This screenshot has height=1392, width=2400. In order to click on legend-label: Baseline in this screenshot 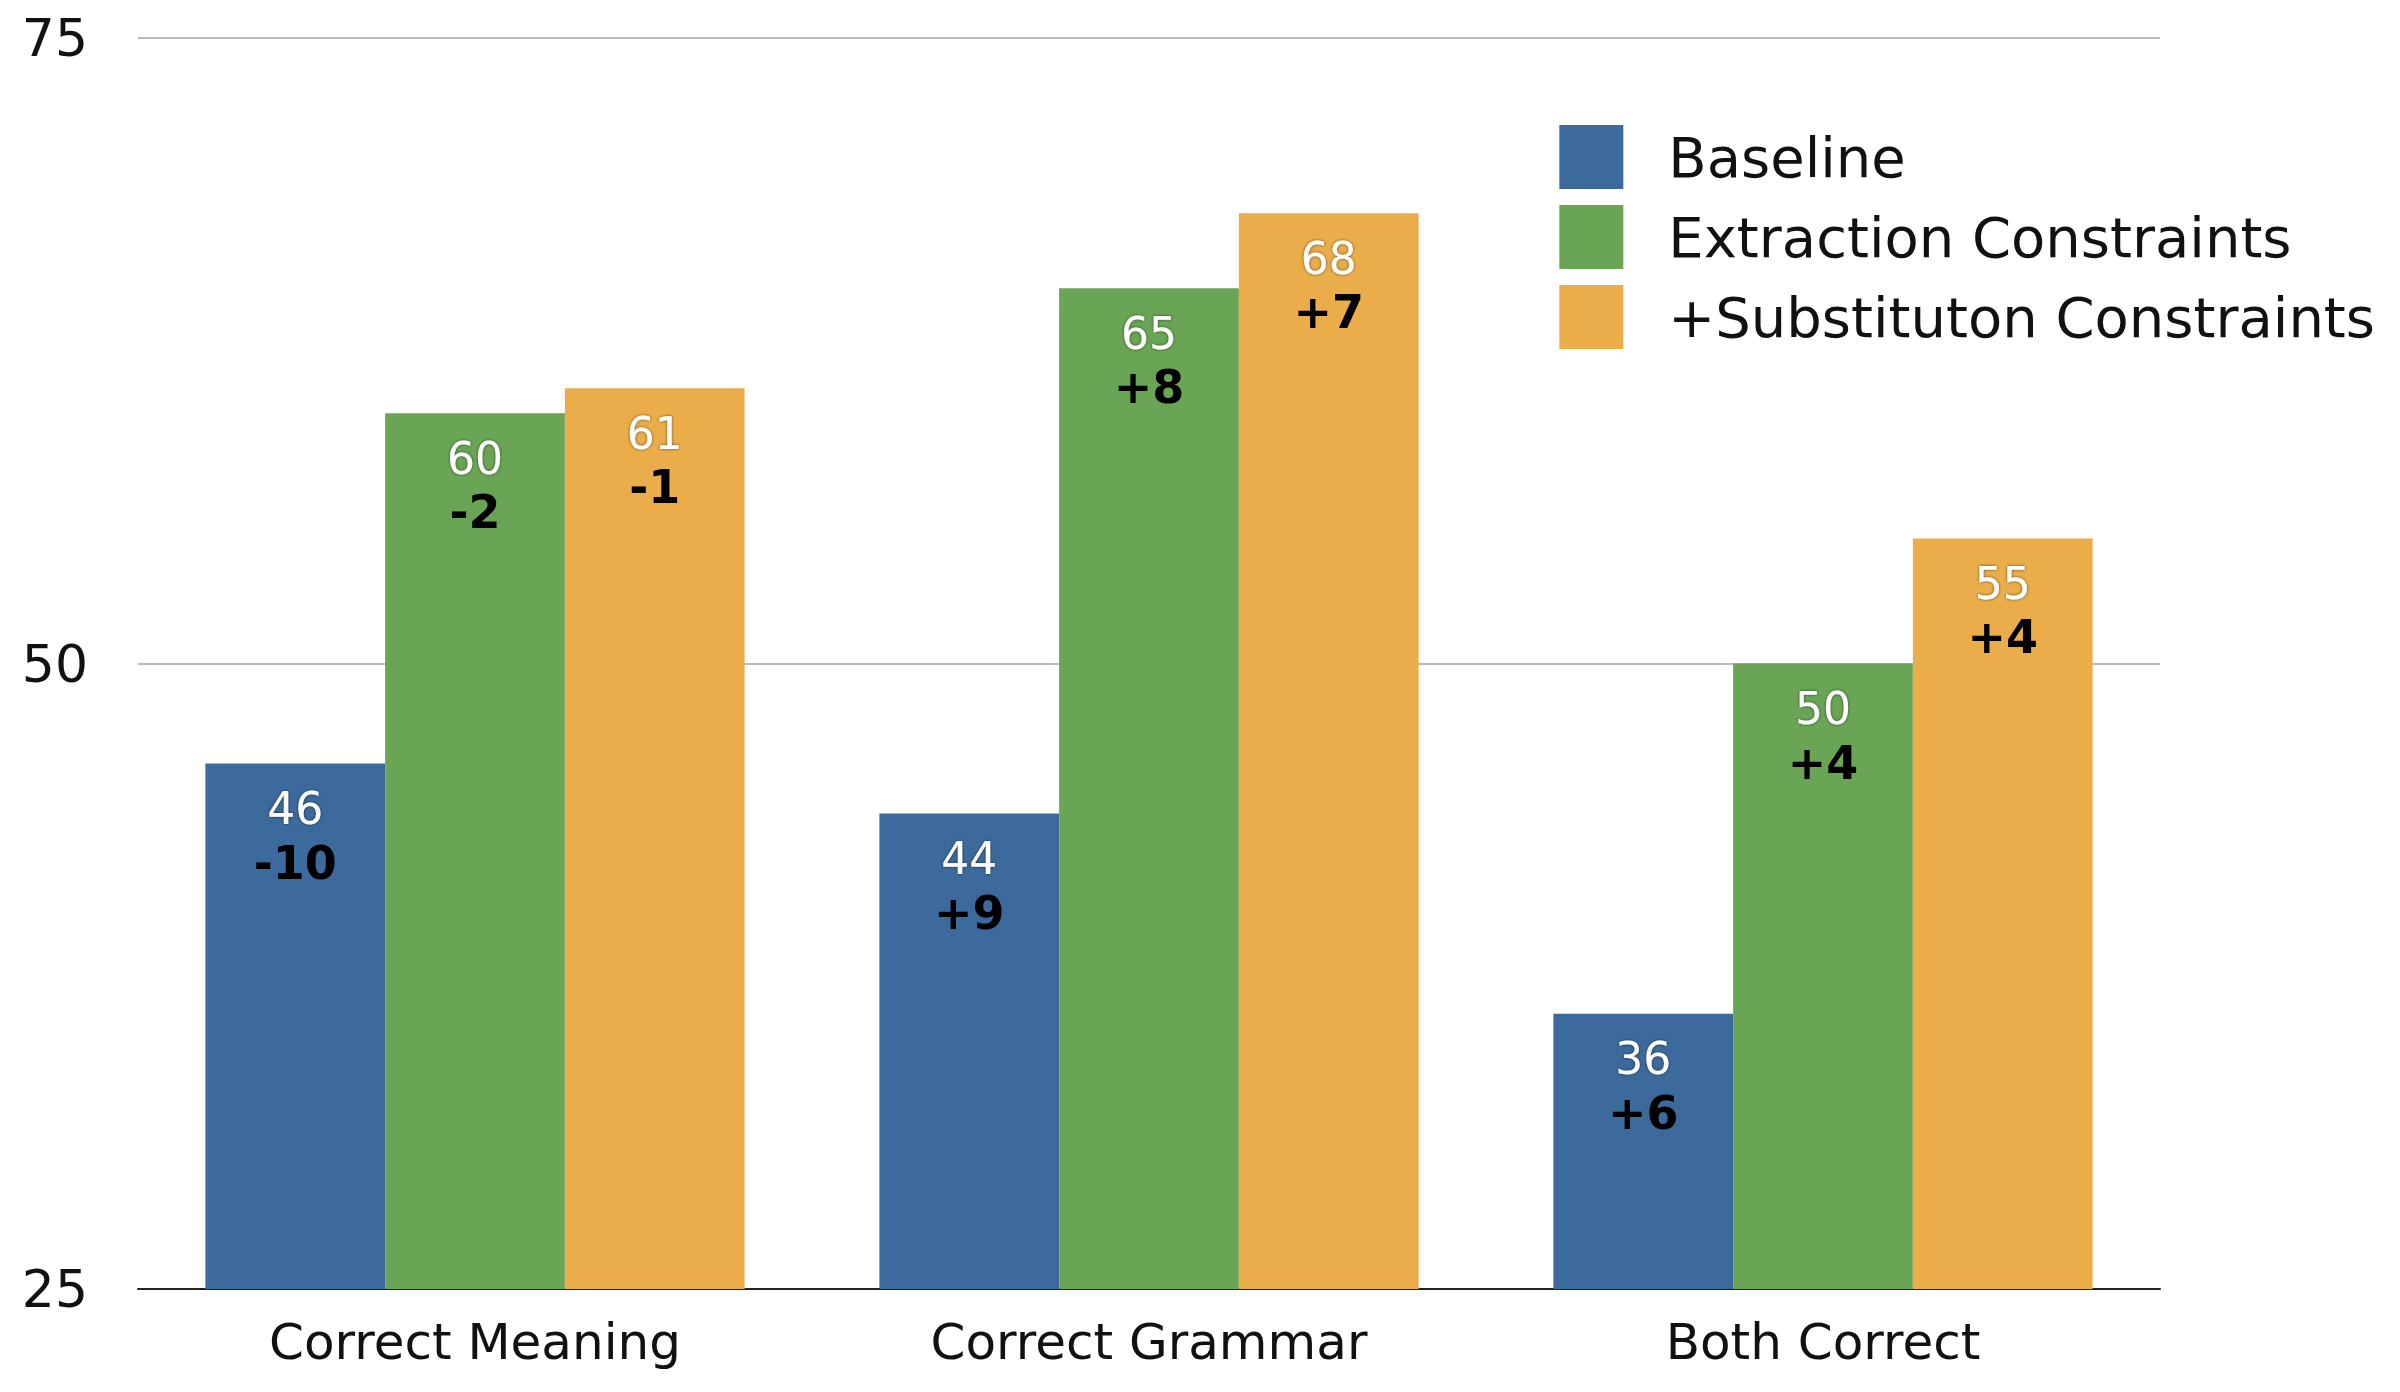, I will do `click(1787, 157)`.